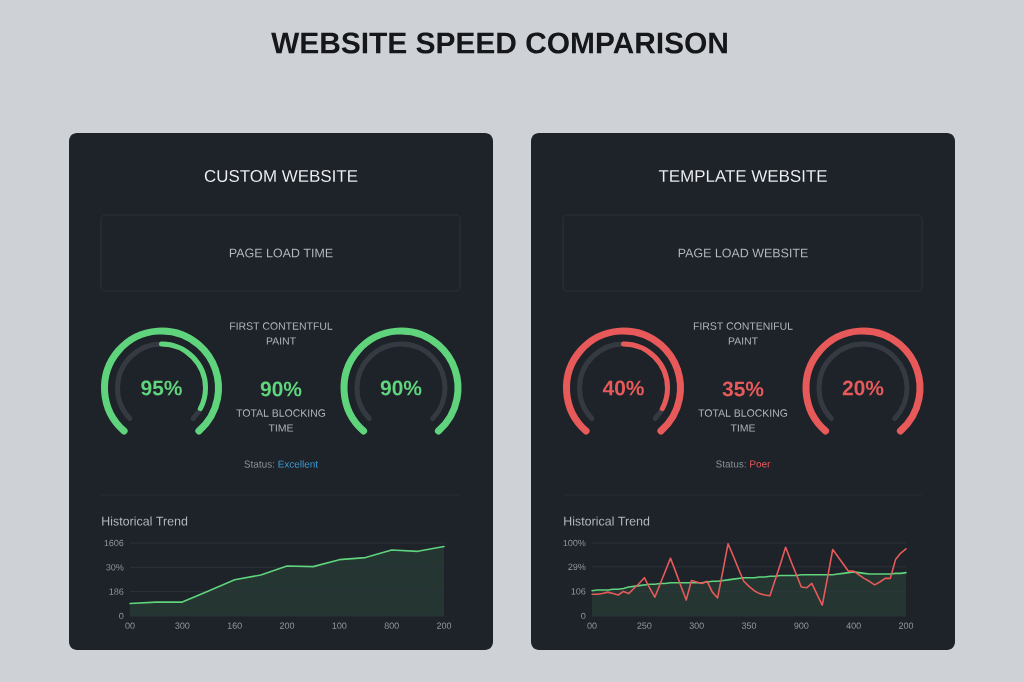 This screenshot has width=1024, height=682. Describe the element at coordinates (801, 625) in the screenshot. I see `x-tick-label: 900` at that location.